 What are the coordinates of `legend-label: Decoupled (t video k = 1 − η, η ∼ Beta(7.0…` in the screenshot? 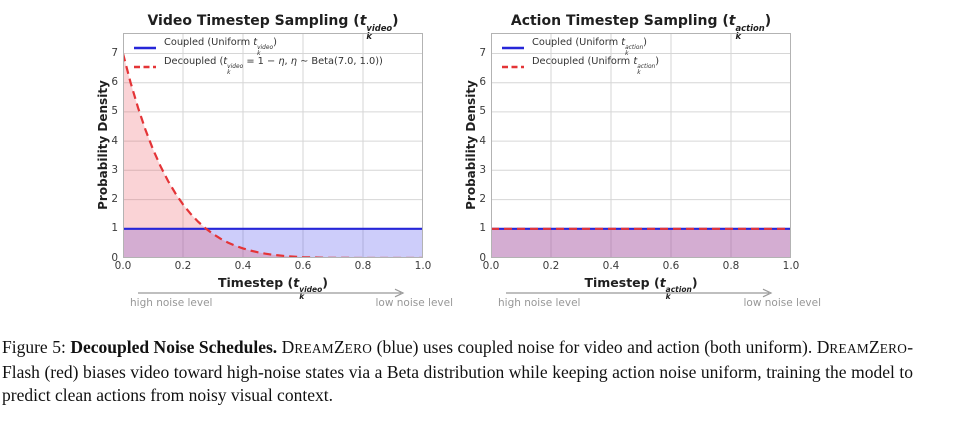 It's located at (273, 66).